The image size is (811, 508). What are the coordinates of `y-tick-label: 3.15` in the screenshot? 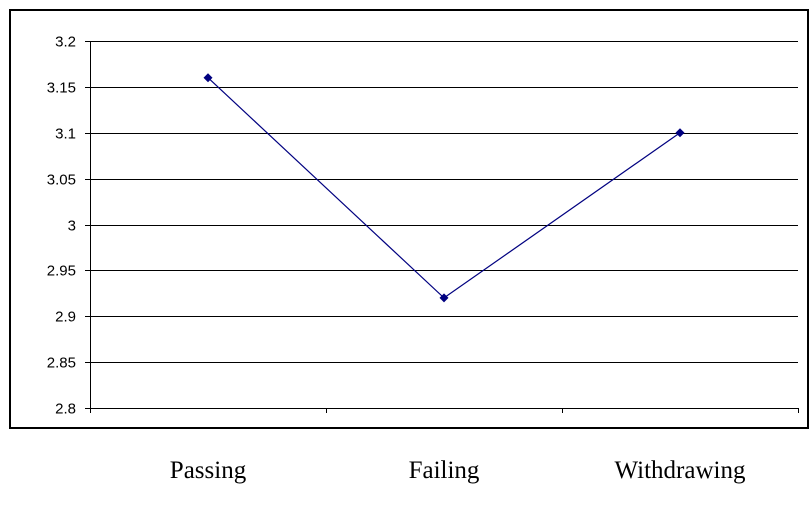 It's located at (61, 88).